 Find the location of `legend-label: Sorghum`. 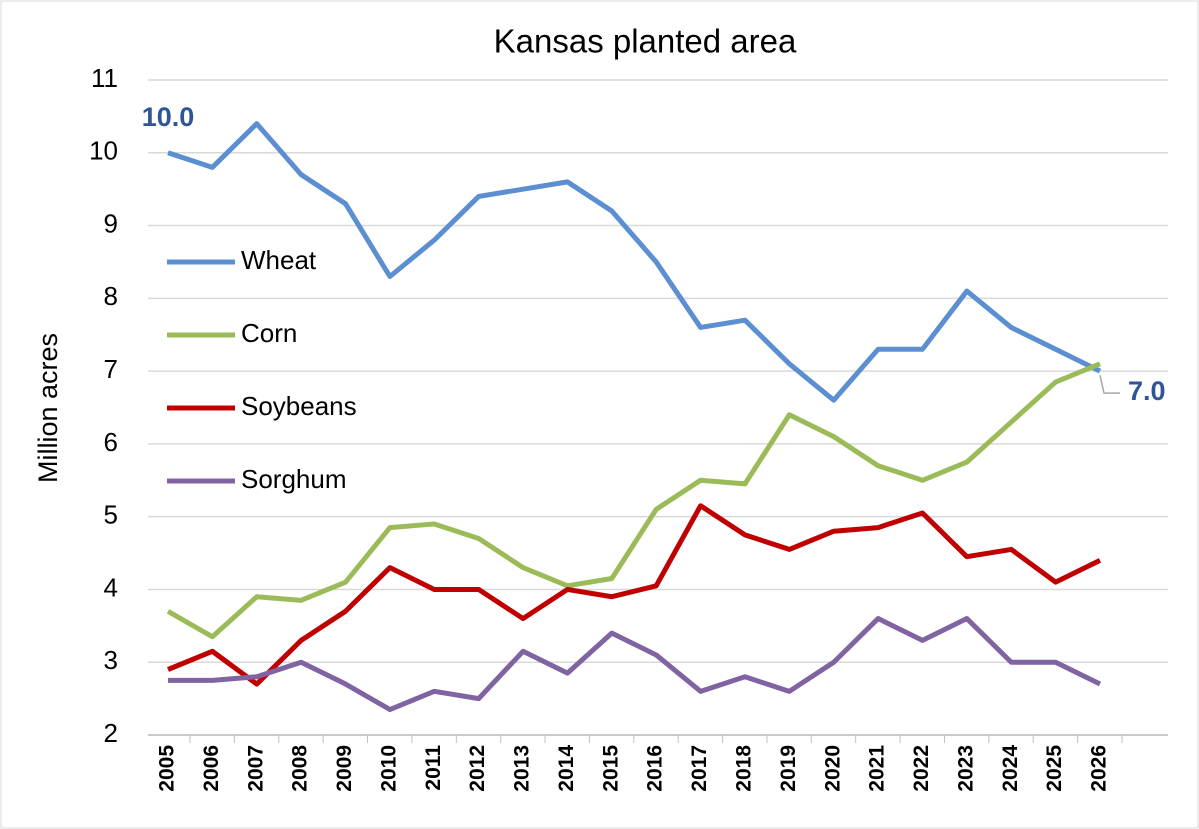

legend-label: Sorghum is located at coordinates (294, 479).